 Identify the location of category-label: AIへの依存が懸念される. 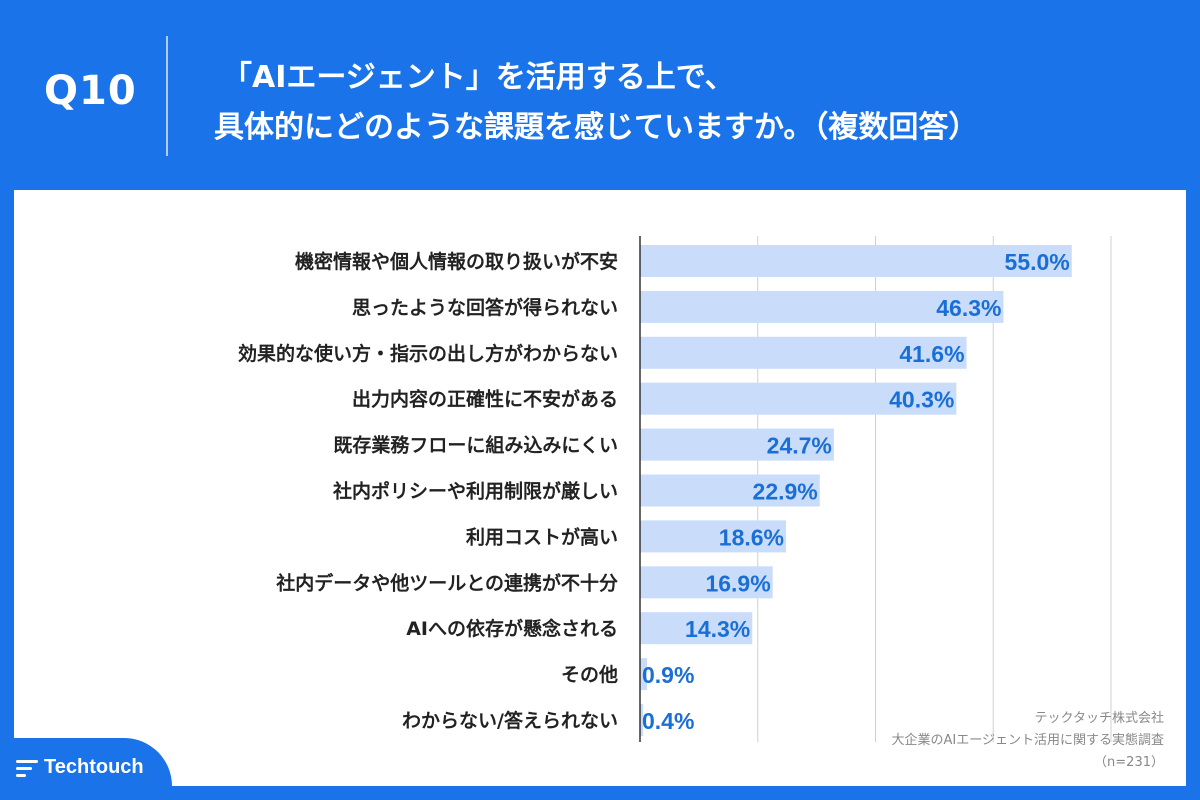
(512, 628).